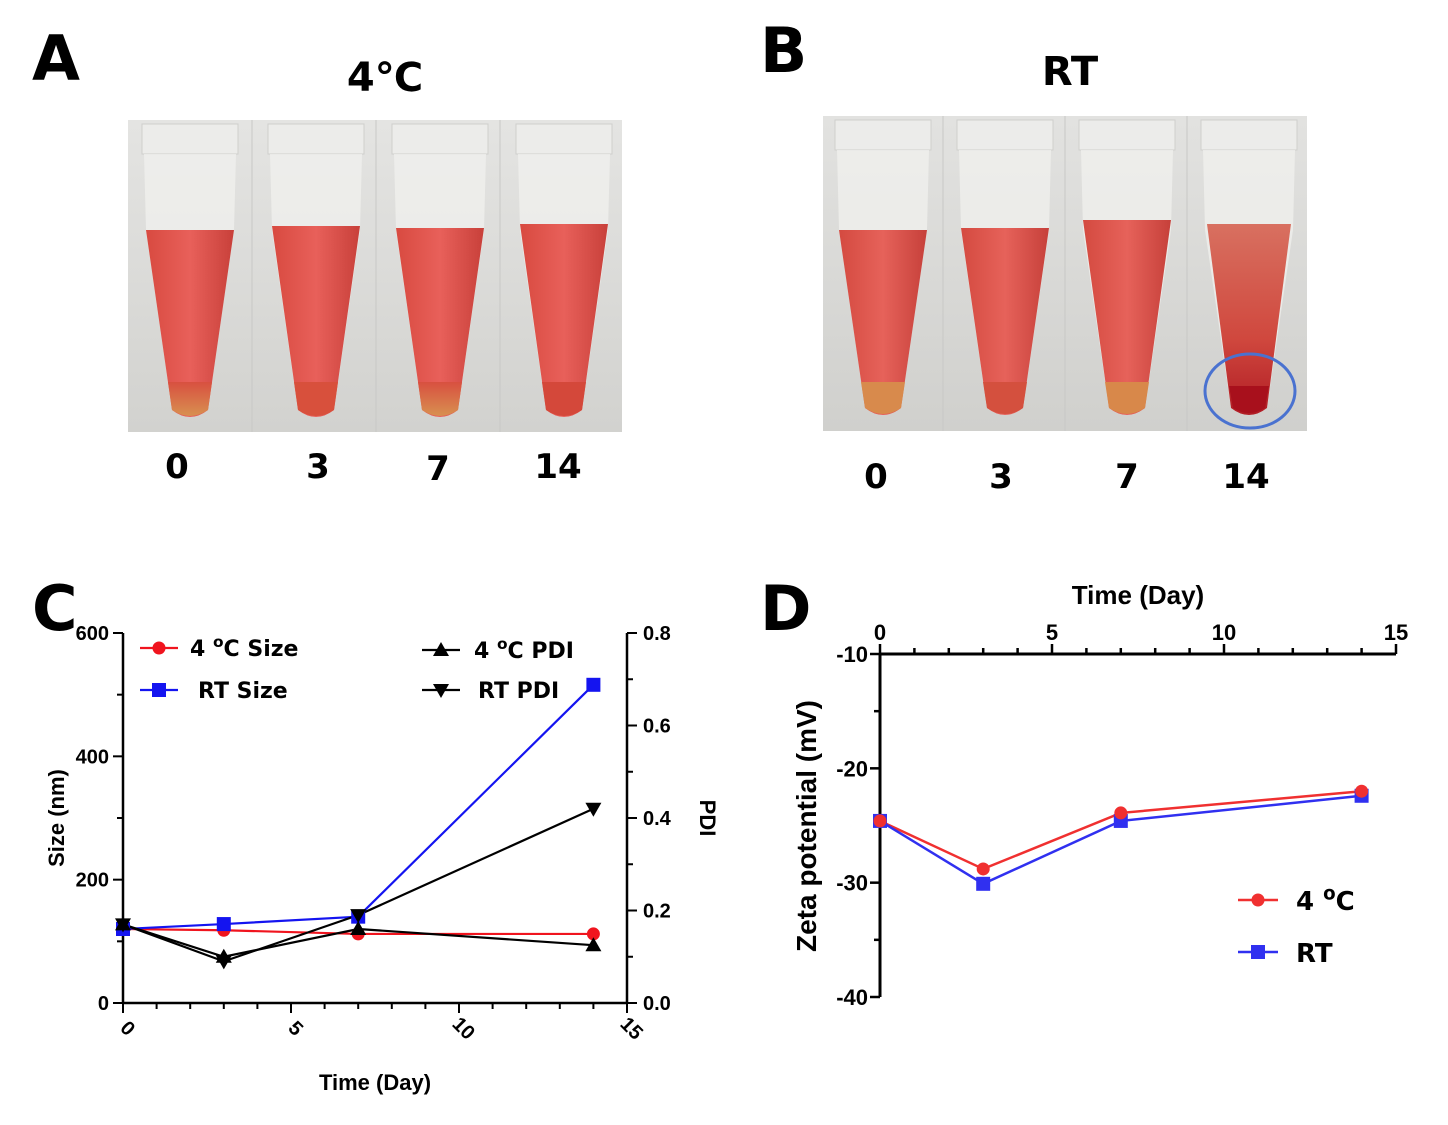 The image size is (1448, 1125). I want to click on chart-c-x-label: Time (Day), so click(375, 1082).